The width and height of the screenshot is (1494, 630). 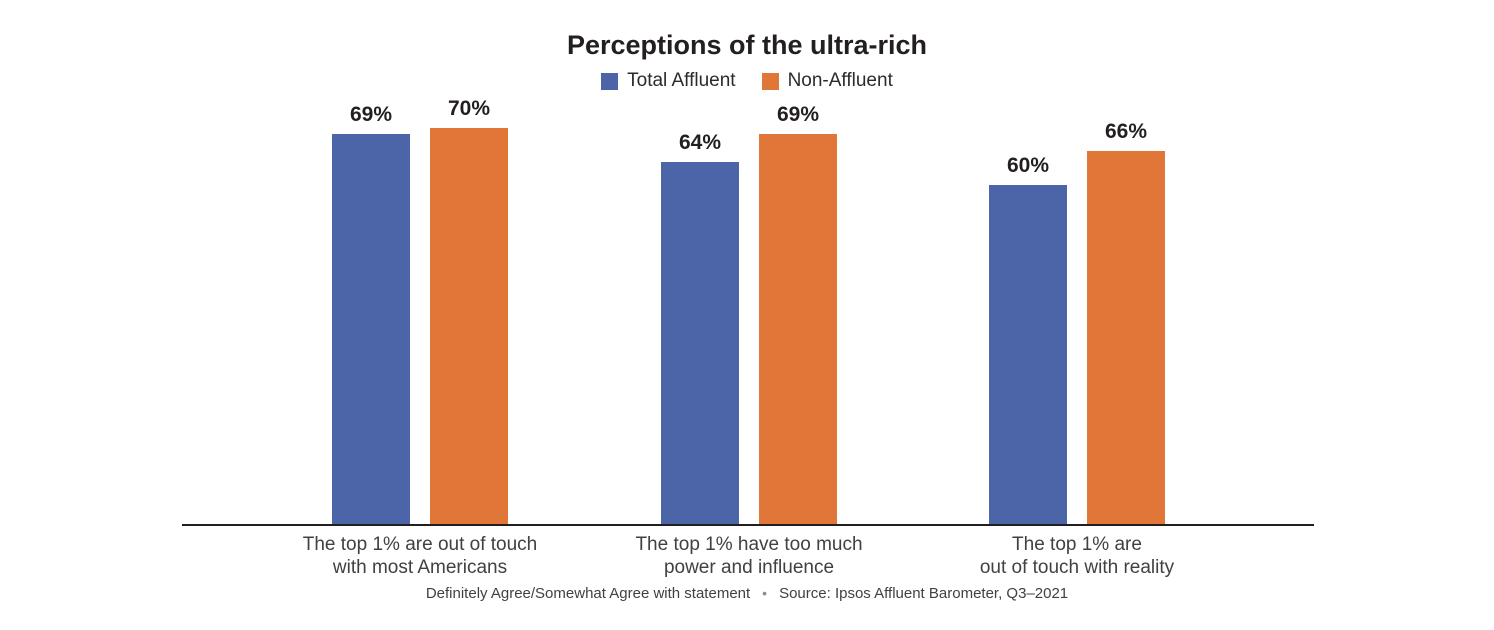 What do you see at coordinates (770, 81) in the screenshot?
I see `legend-swatch-non-affluent-icon` at bounding box center [770, 81].